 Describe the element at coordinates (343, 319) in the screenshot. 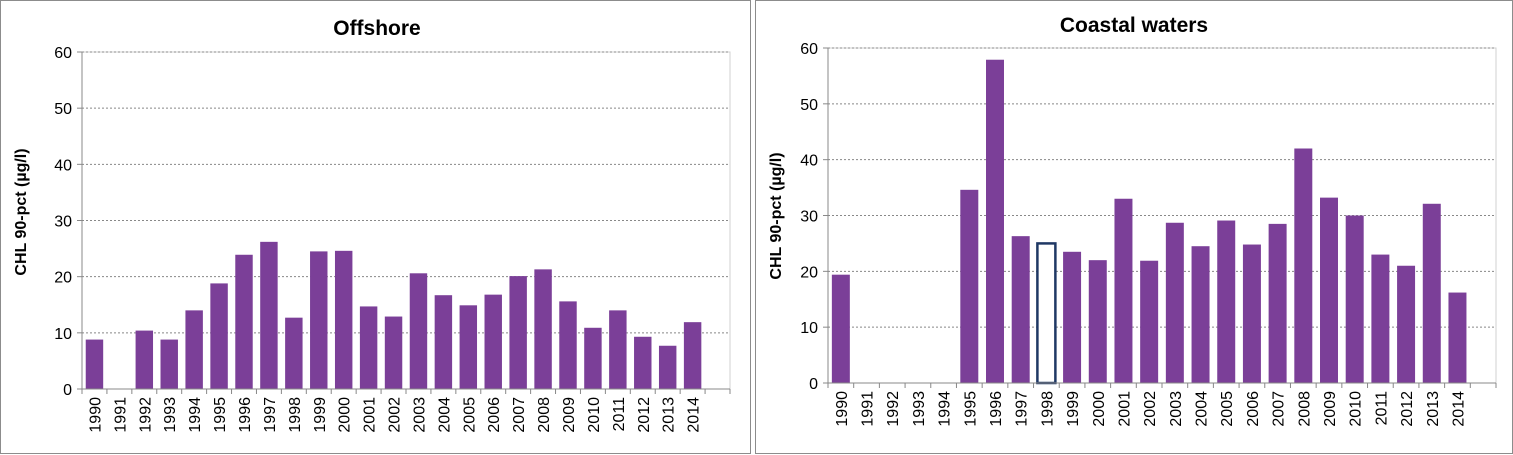

I see `bar-2000` at that location.